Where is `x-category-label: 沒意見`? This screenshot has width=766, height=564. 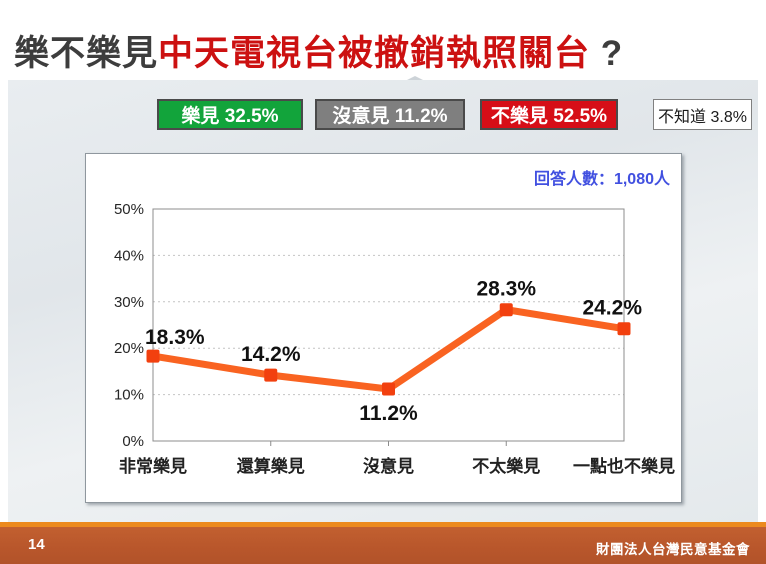 x-category-label: 沒意見 is located at coordinates (388, 466).